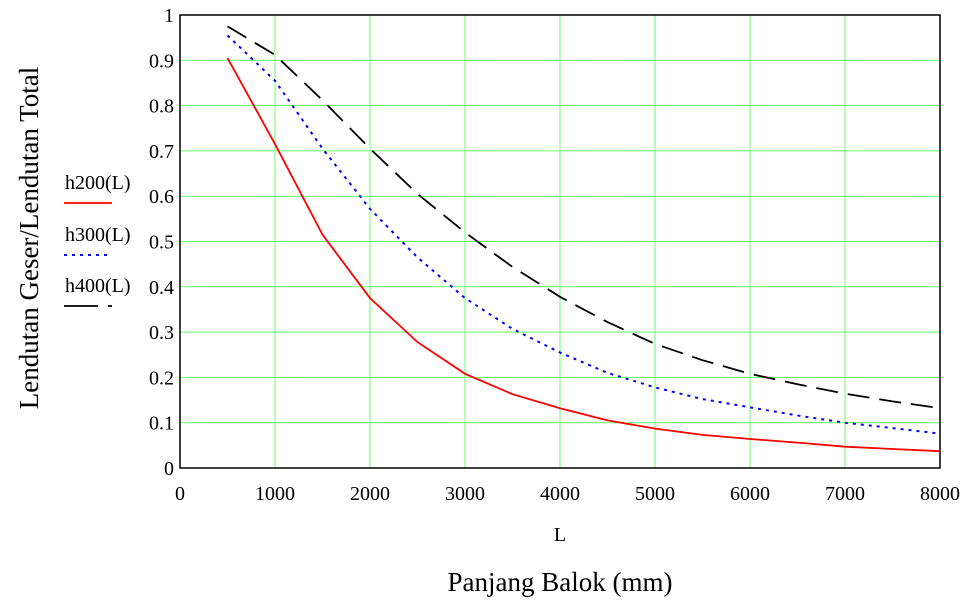  What do you see at coordinates (161, 424) in the screenshot?
I see `y-tick-label: 0.1` at bounding box center [161, 424].